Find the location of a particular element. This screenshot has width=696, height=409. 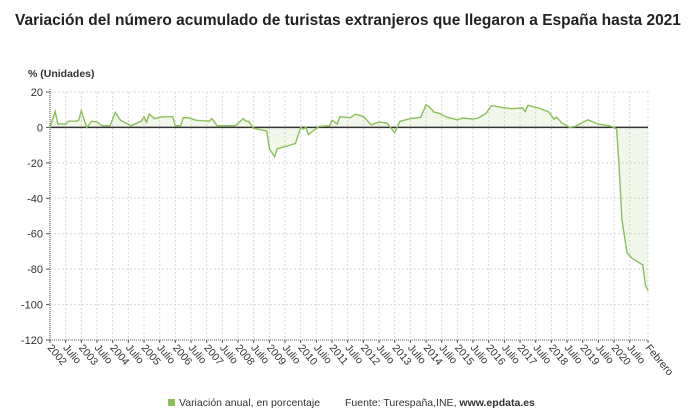

legend-item: Variación anual, en porcentaje is located at coordinates (244, 403).